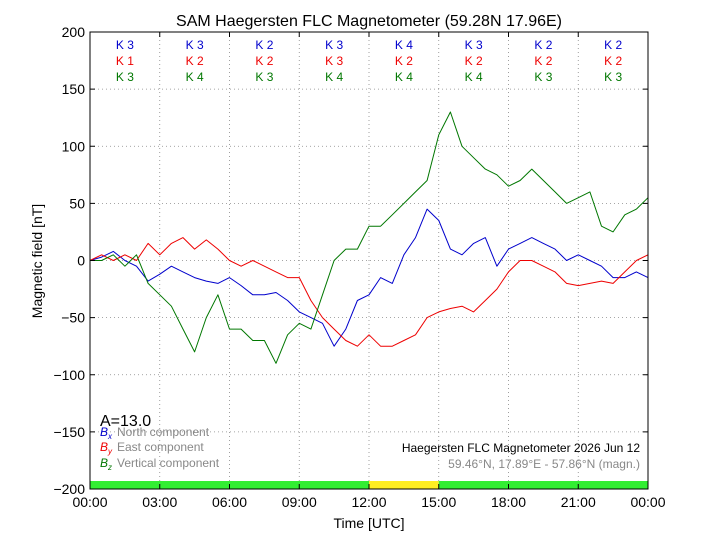  Describe the element at coordinates (37, 261) in the screenshot. I see `y-axis-label: Magnetic field [nT]` at that location.